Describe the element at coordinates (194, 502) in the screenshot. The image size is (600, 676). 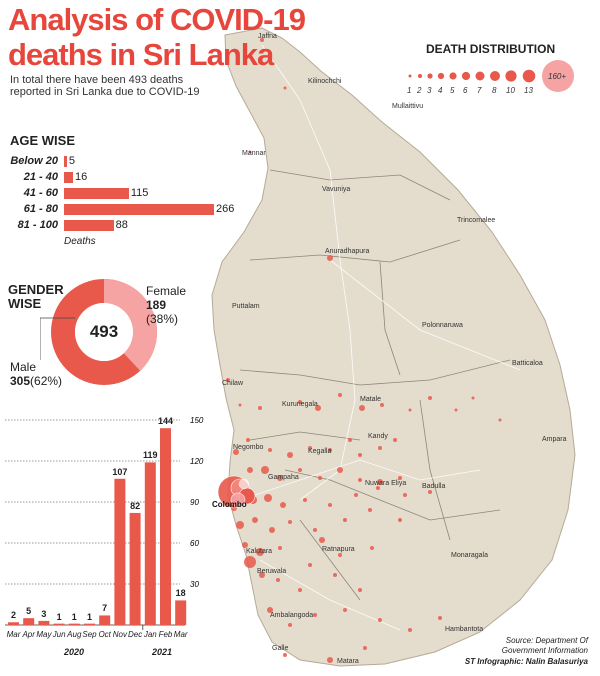
I see `y-tick-label: 90` at that location.